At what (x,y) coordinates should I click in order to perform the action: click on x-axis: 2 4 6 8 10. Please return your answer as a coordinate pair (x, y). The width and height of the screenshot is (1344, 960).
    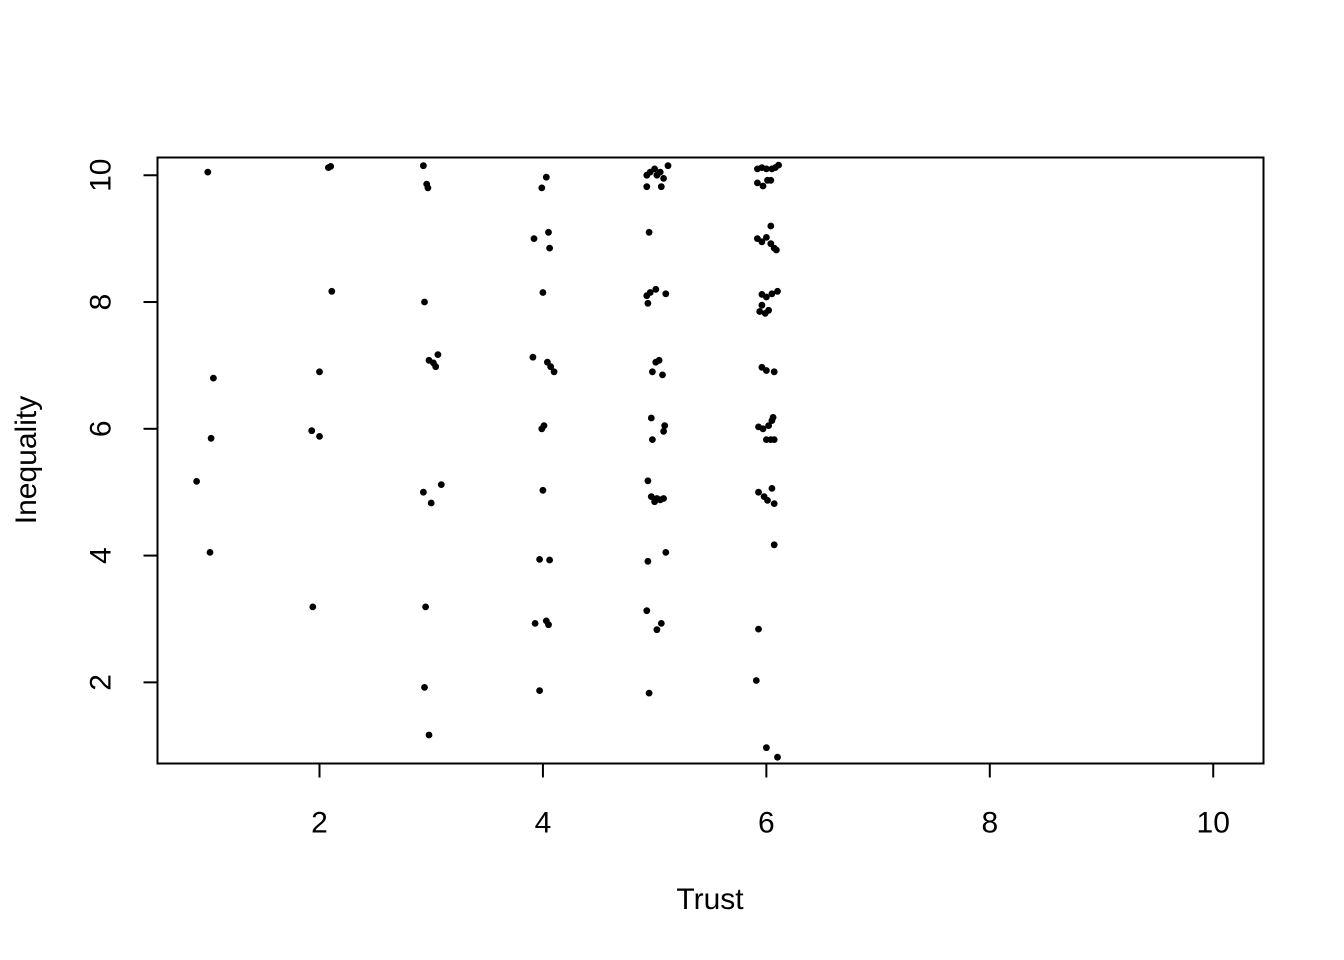
    Looking at the image, I should click on (770, 801).